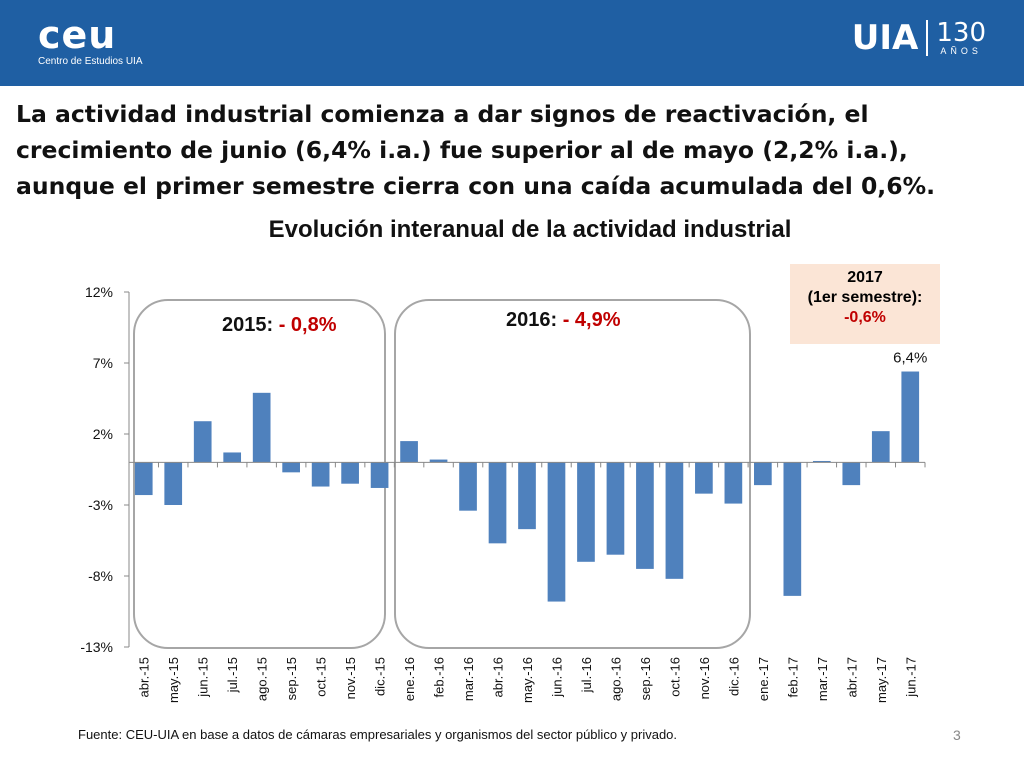  I want to click on x-tick-label: abr.-17, so click(851, 677).